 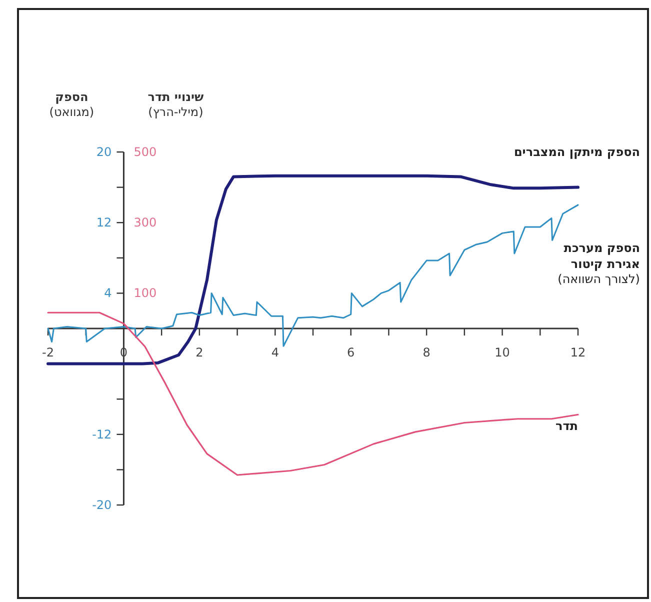 What do you see at coordinates (275, 353) in the screenshot?
I see `x-tick-label: 4` at bounding box center [275, 353].